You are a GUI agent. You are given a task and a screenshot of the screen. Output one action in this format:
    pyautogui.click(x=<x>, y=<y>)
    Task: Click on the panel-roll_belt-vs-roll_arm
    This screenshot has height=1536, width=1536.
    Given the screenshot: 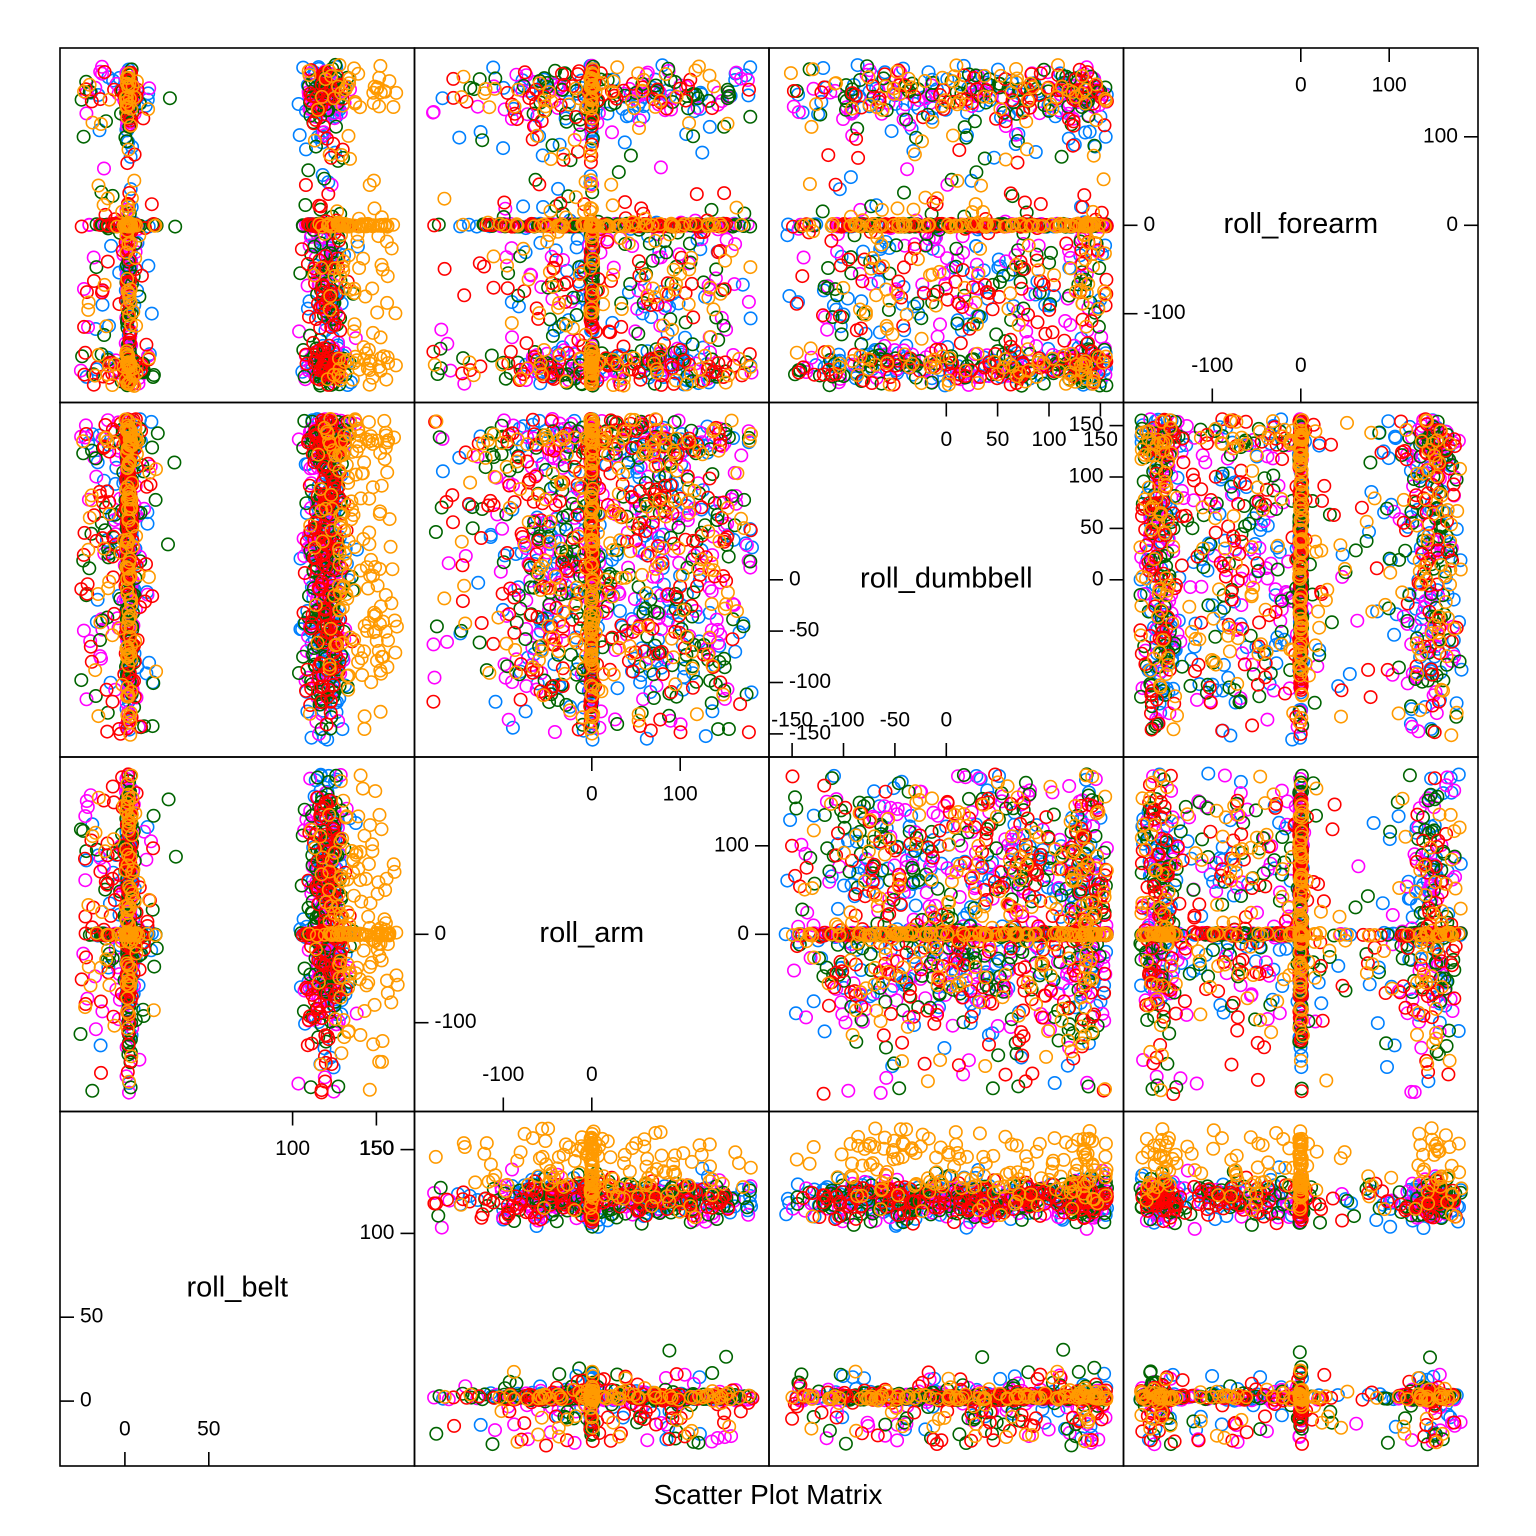 What is the action you would take?
    pyautogui.click(x=239, y=933)
    